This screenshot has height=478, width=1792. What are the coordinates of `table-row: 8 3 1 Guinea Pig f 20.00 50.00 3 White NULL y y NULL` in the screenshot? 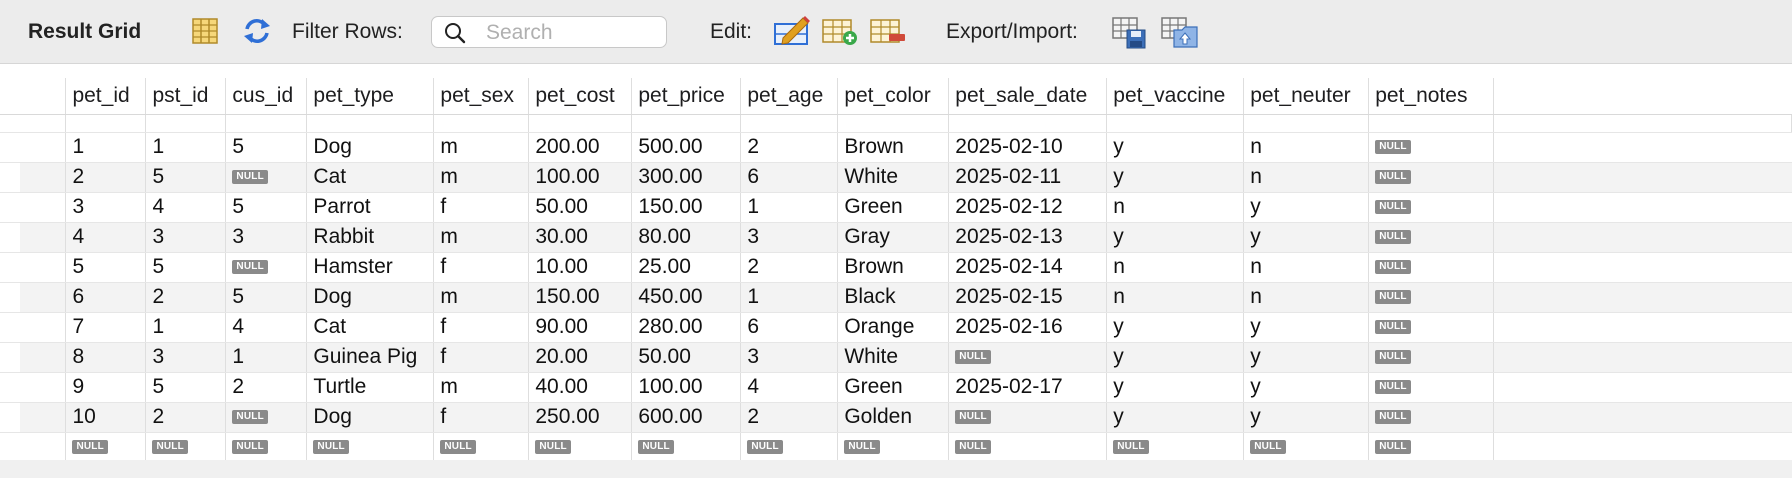 It's located at (896, 357).